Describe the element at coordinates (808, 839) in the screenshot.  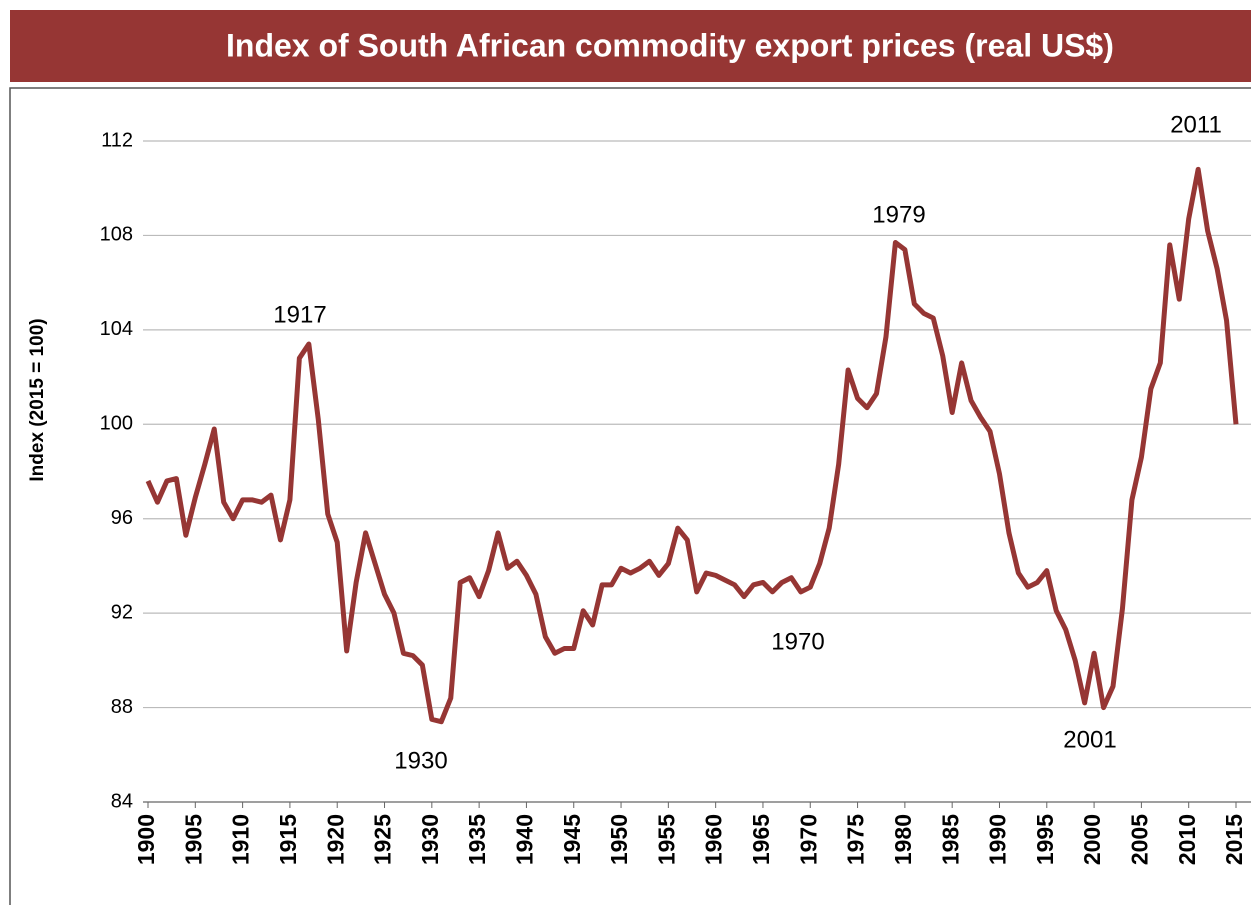
I see `x-tick-label: 1970` at that location.